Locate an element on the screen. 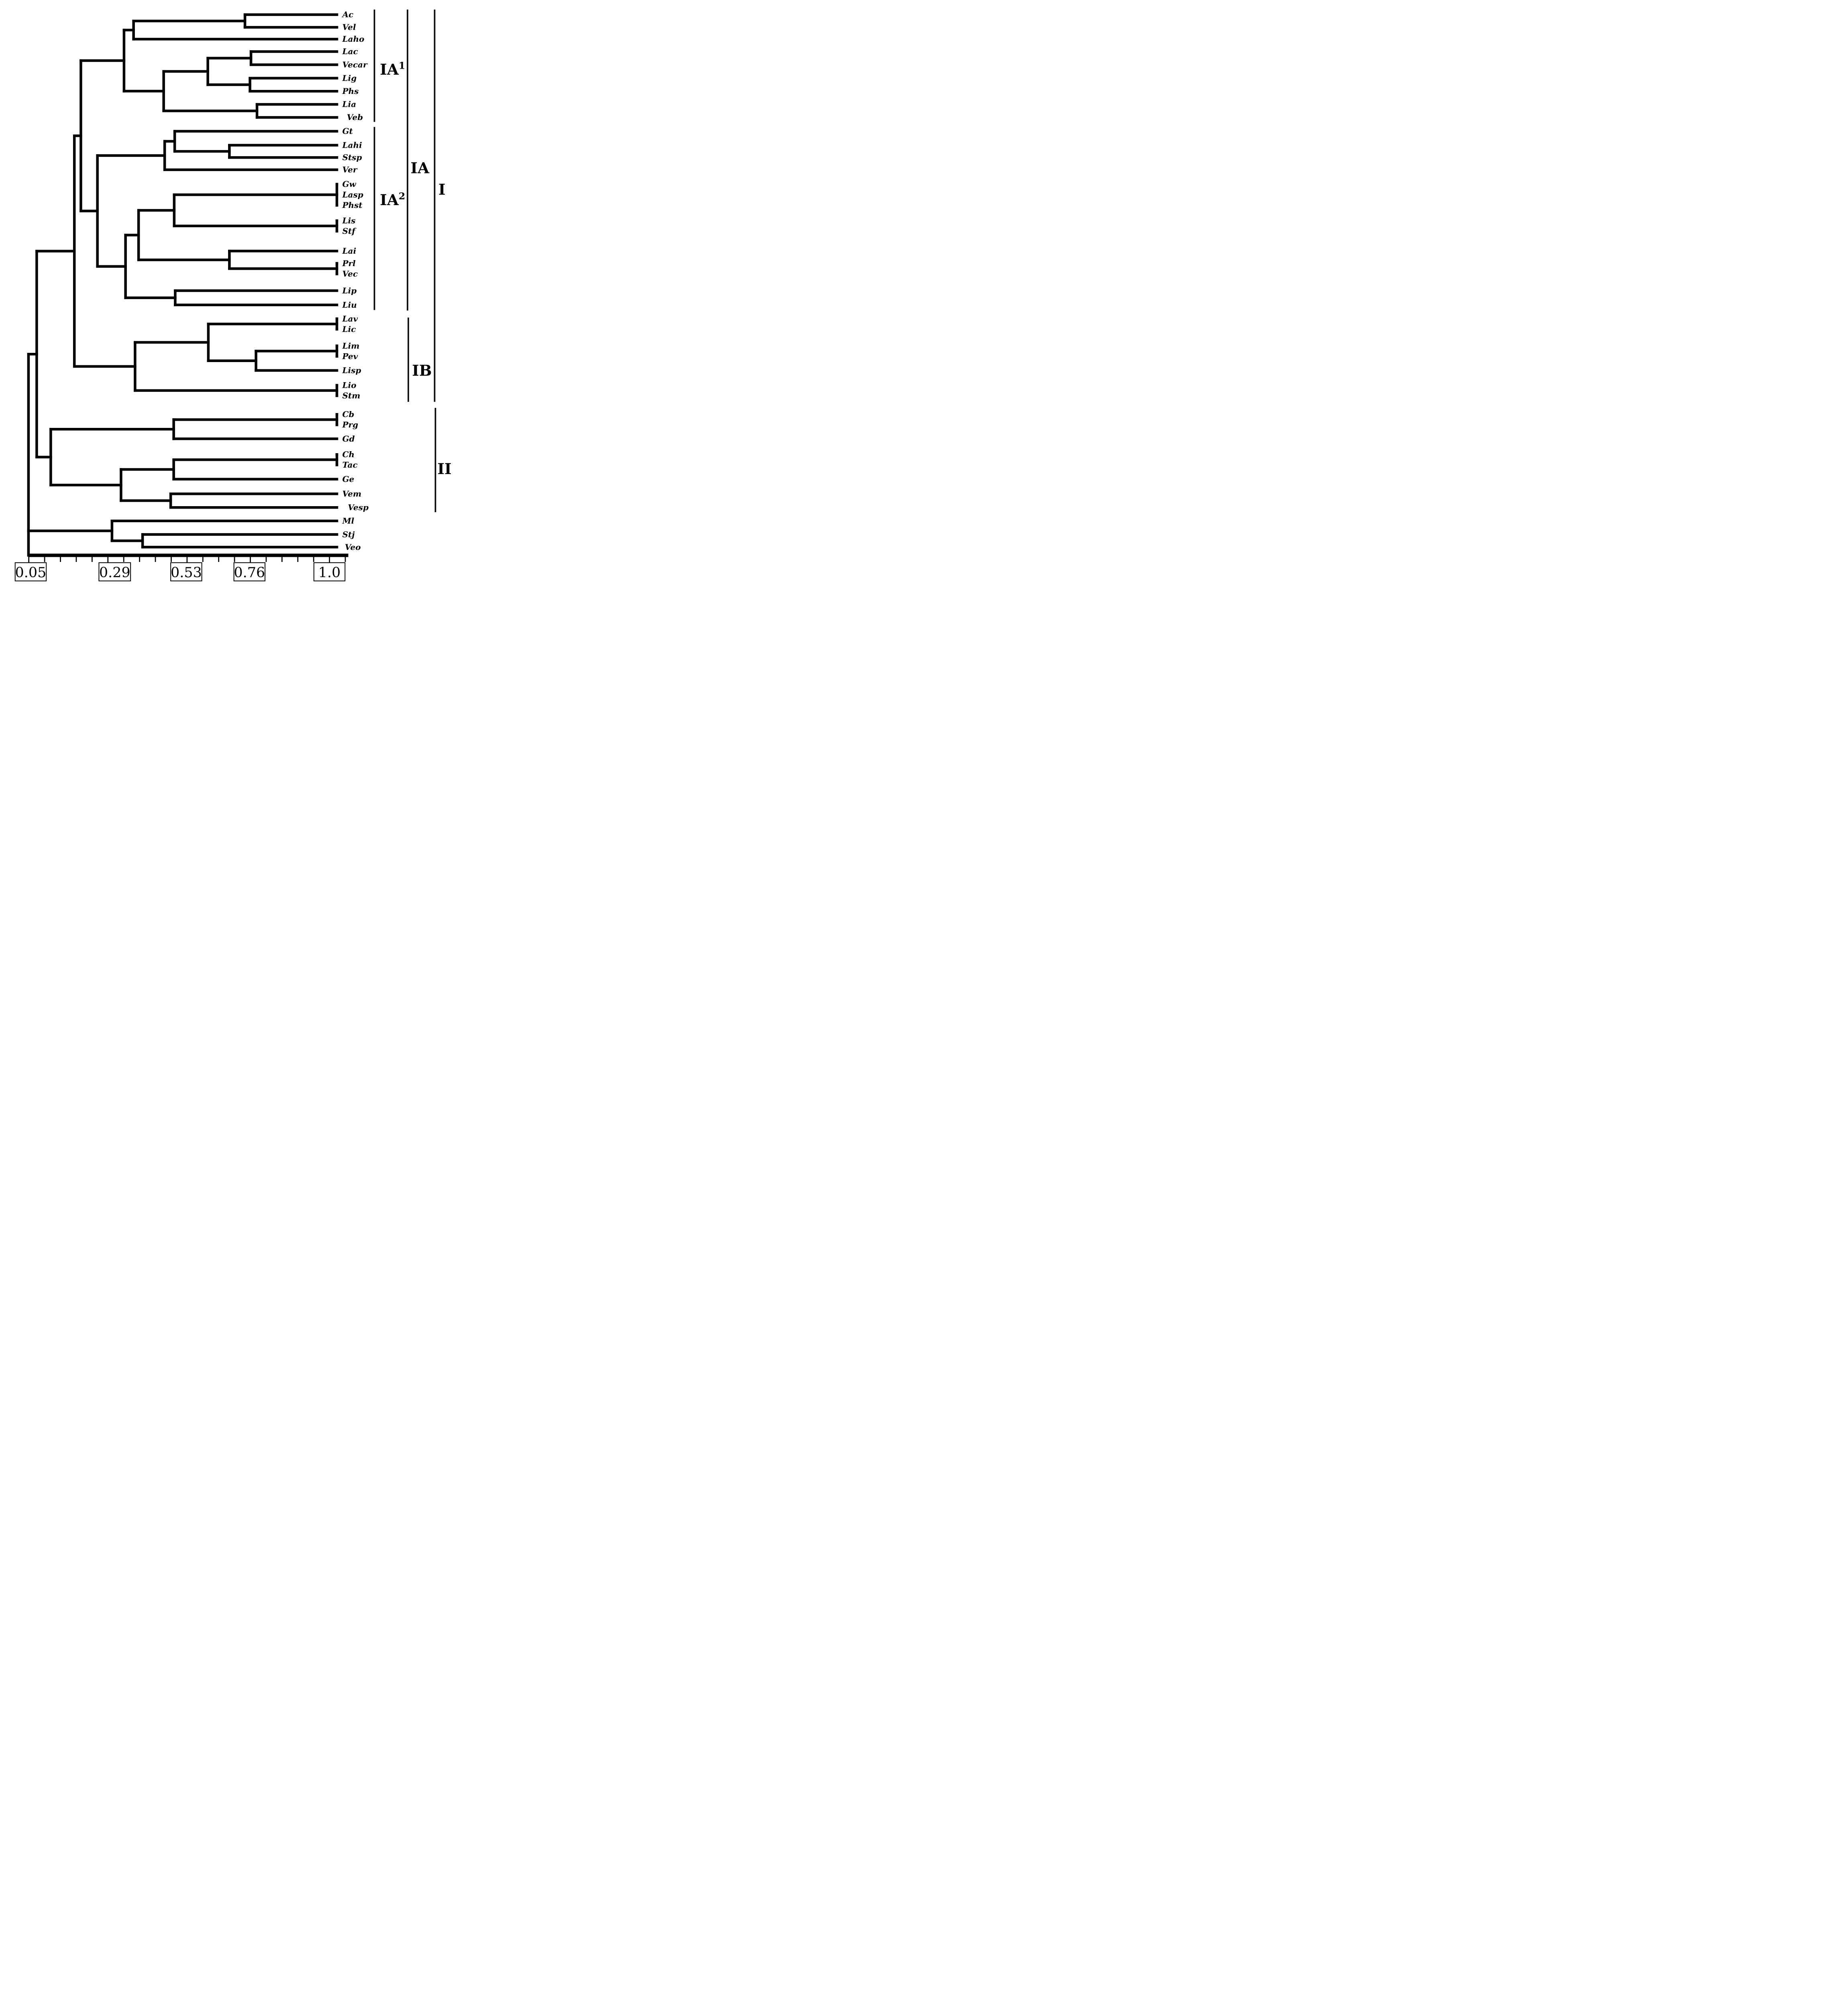 Image resolution: width=1848 pixels, height=2007 pixels. leaf-label-Ch: Ch is located at coordinates (348, 454).